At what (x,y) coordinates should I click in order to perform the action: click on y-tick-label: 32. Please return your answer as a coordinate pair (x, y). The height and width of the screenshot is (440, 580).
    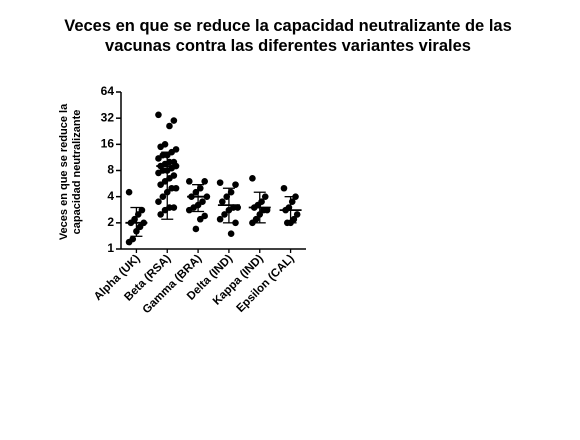
    Looking at the image, I should click on (108, 117).